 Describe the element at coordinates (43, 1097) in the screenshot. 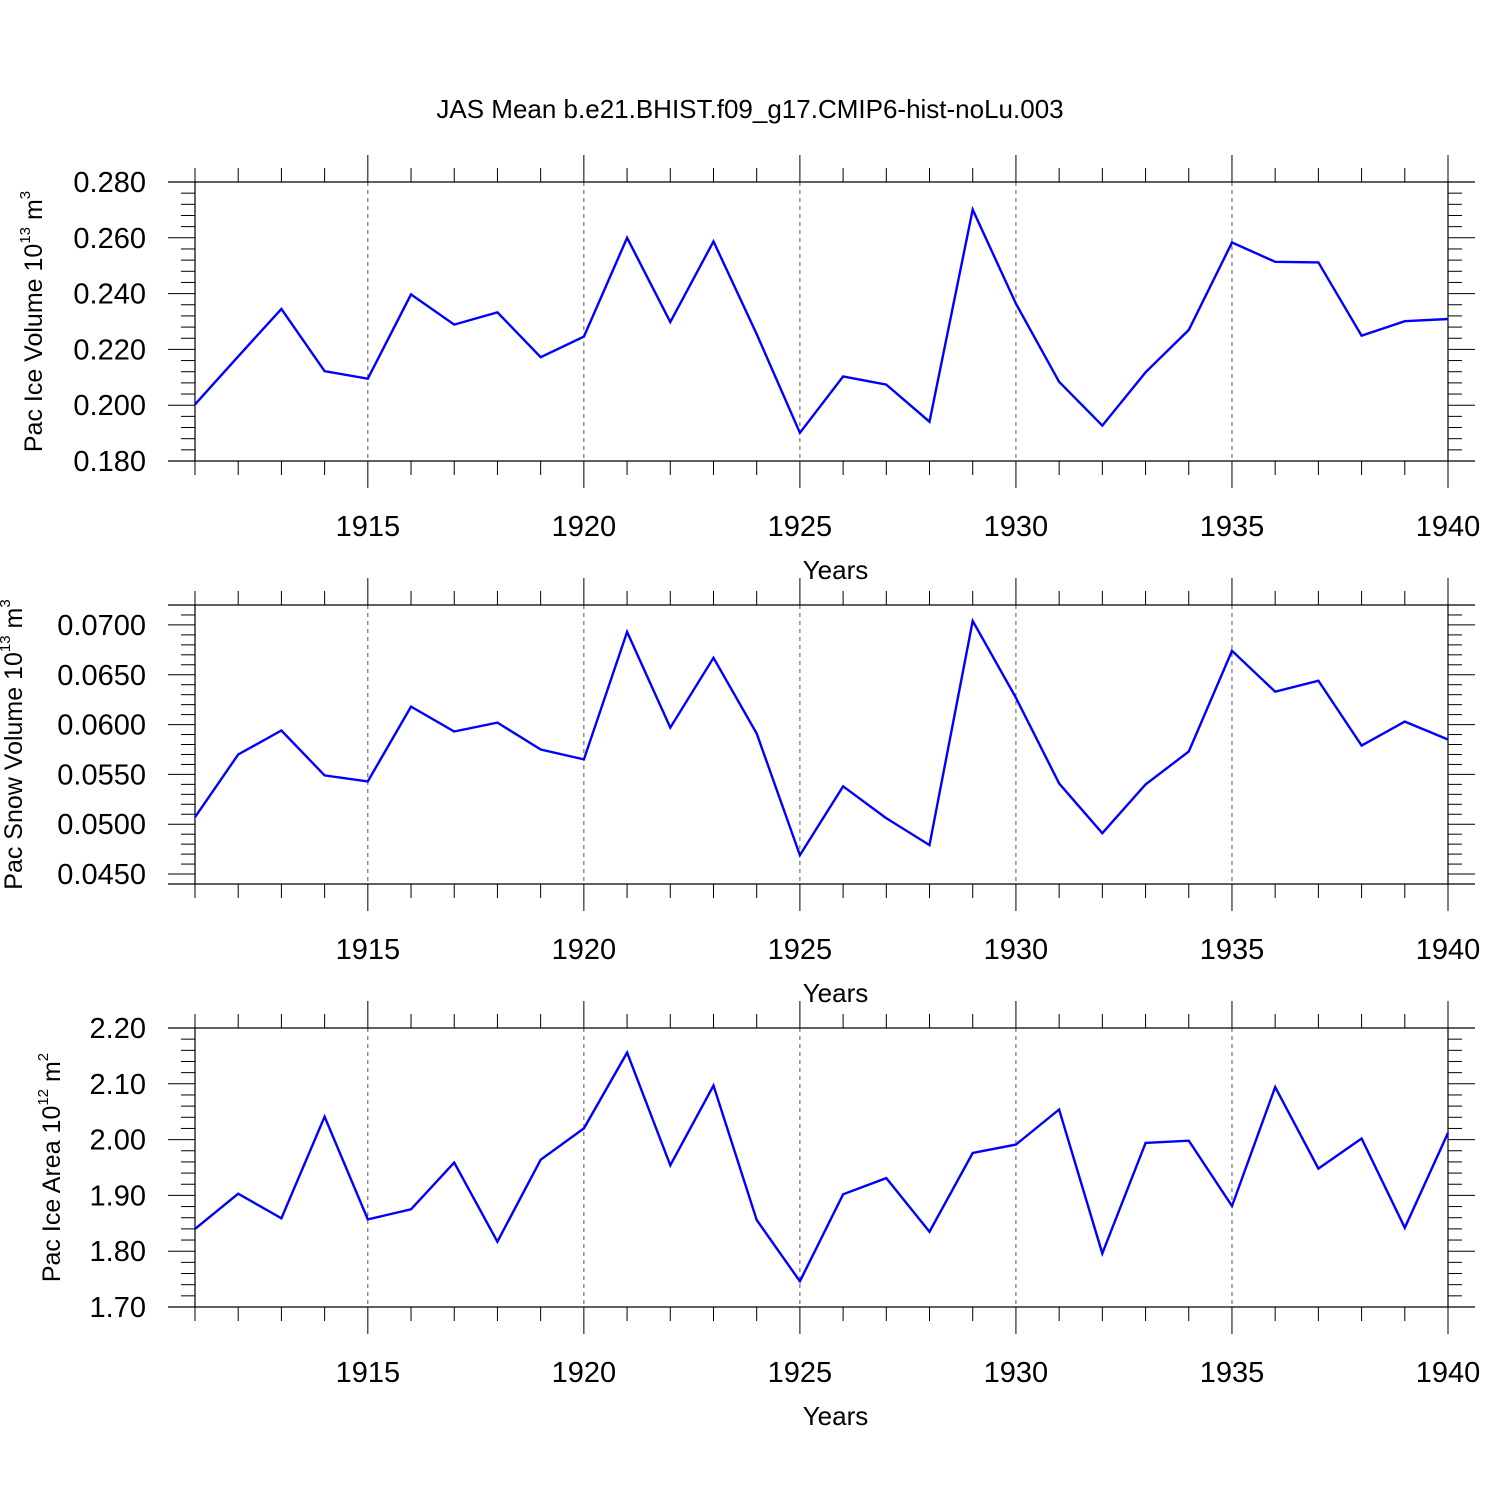

I see `y-axis-label-exponent: 12` at that location.